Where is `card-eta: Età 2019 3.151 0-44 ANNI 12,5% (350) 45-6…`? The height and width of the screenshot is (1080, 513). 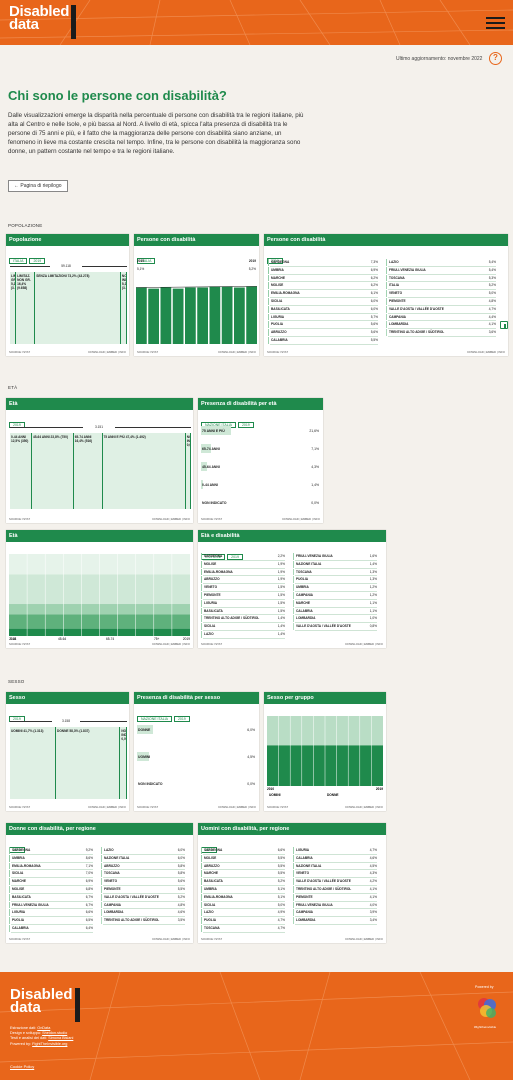 card-eta: Età 2019 3.151 0-44 ANNI 12,5% (350) 45-6… is located at coordinates (99, 460).